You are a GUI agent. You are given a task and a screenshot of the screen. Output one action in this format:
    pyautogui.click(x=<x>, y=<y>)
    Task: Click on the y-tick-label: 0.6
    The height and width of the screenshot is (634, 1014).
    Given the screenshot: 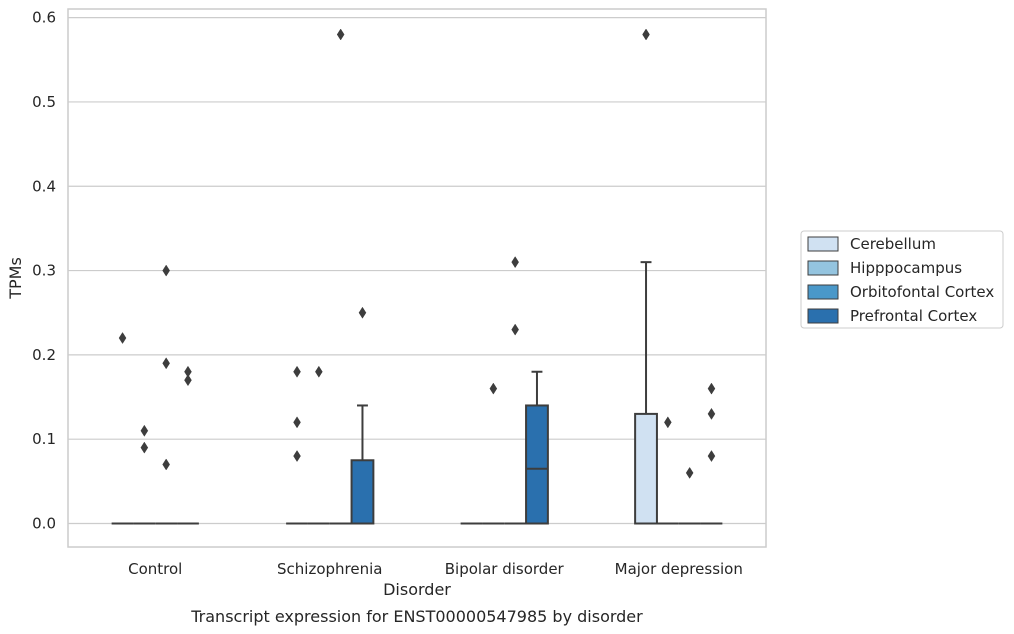 What is the action you would take?
    pyautogui.click(x=44, y=18)
    